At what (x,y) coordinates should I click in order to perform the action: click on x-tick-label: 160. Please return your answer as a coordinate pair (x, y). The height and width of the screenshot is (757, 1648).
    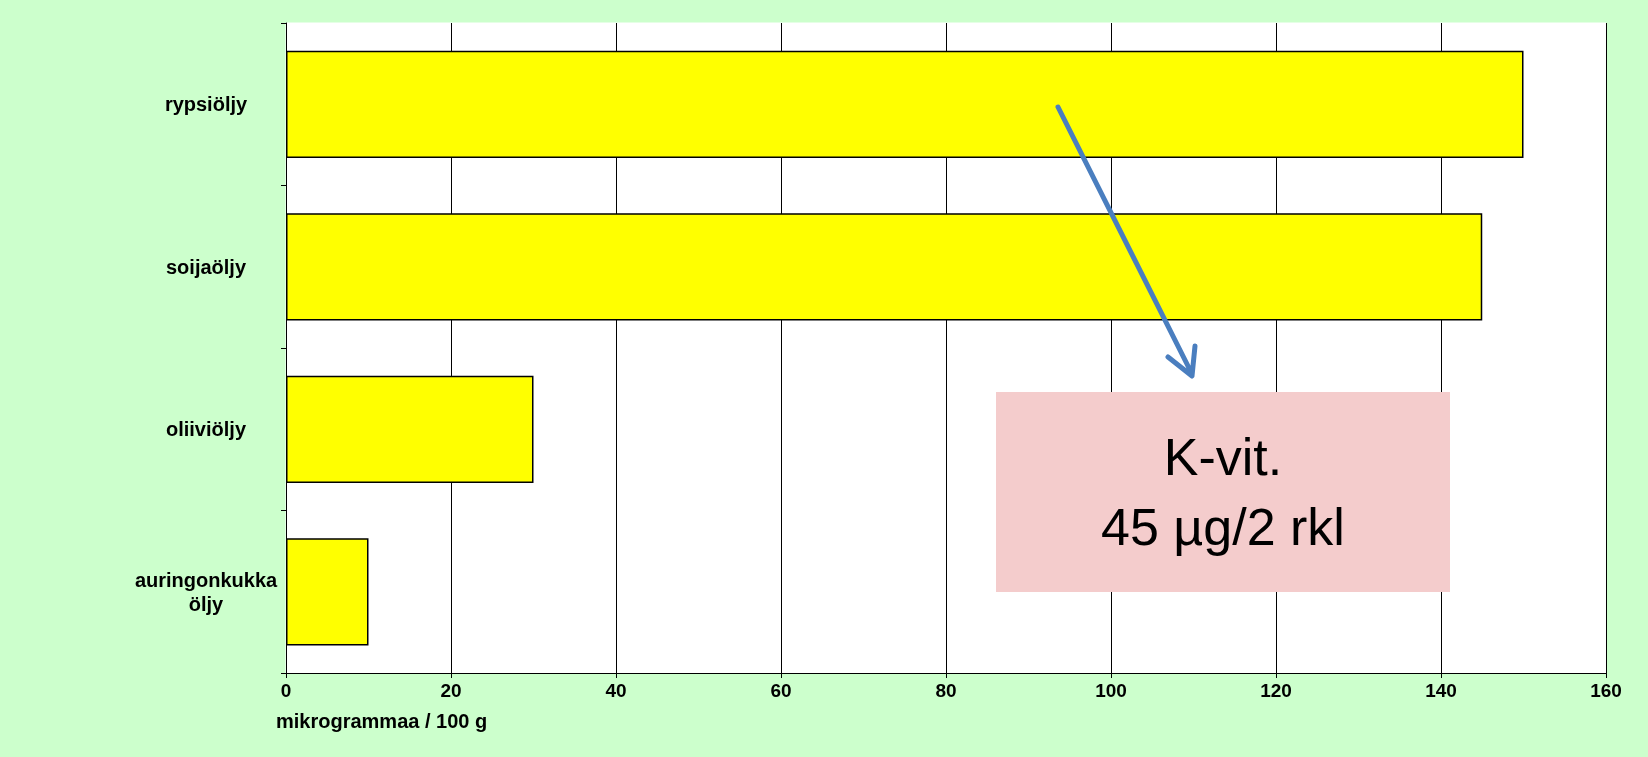
    Looking at the image, I should click on (1606, 690).